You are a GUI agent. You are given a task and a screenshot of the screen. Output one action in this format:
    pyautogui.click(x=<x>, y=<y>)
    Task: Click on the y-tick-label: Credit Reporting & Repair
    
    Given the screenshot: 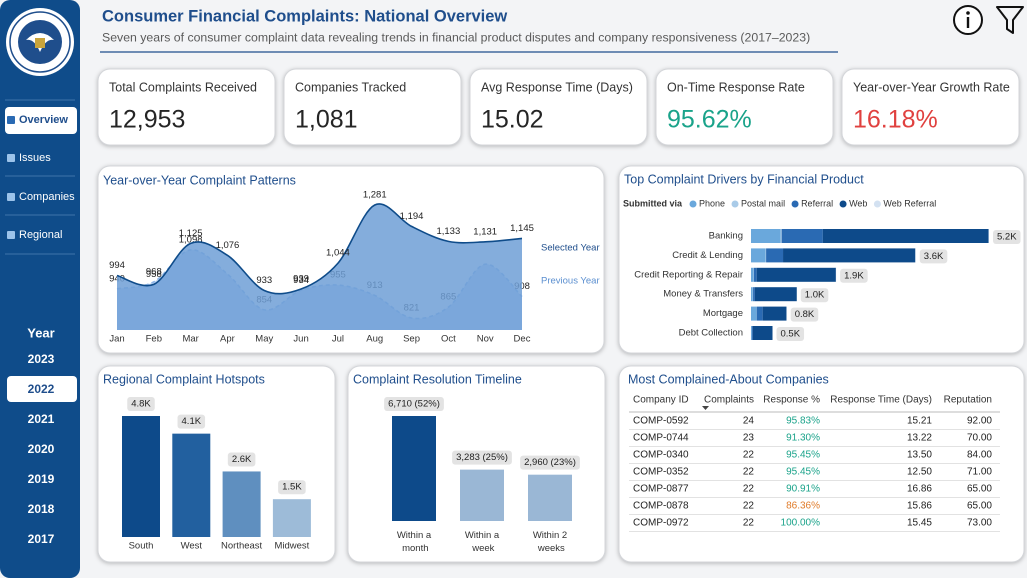 What is the action you would take?
    pyautogui.click(x=688, y=274)
    